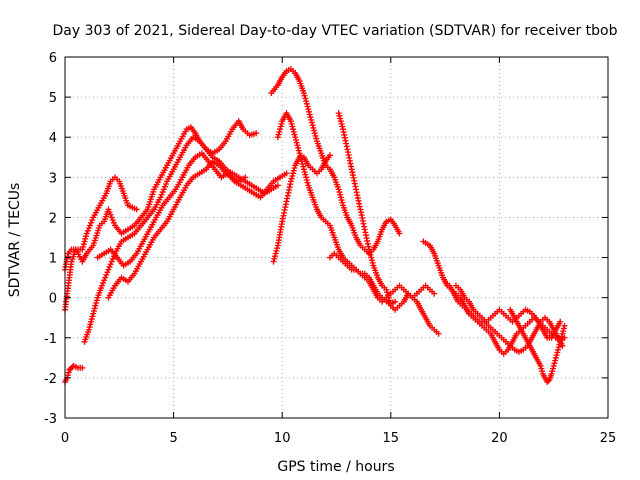  Describe the element at coordinates (391, 438) in the screenshot. I see `x-tick-label: 15` at that location.